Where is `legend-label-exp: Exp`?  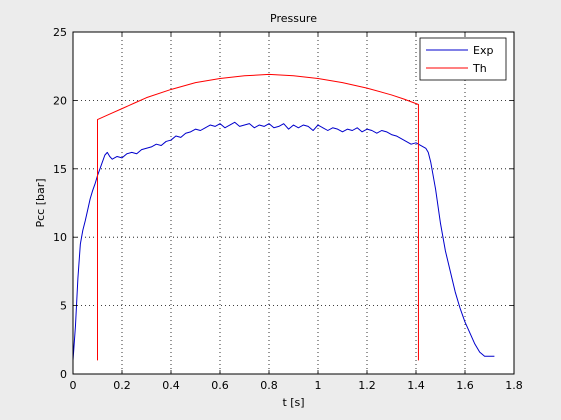 legend-label-exp: Exp is located at coordinates (483, 50).